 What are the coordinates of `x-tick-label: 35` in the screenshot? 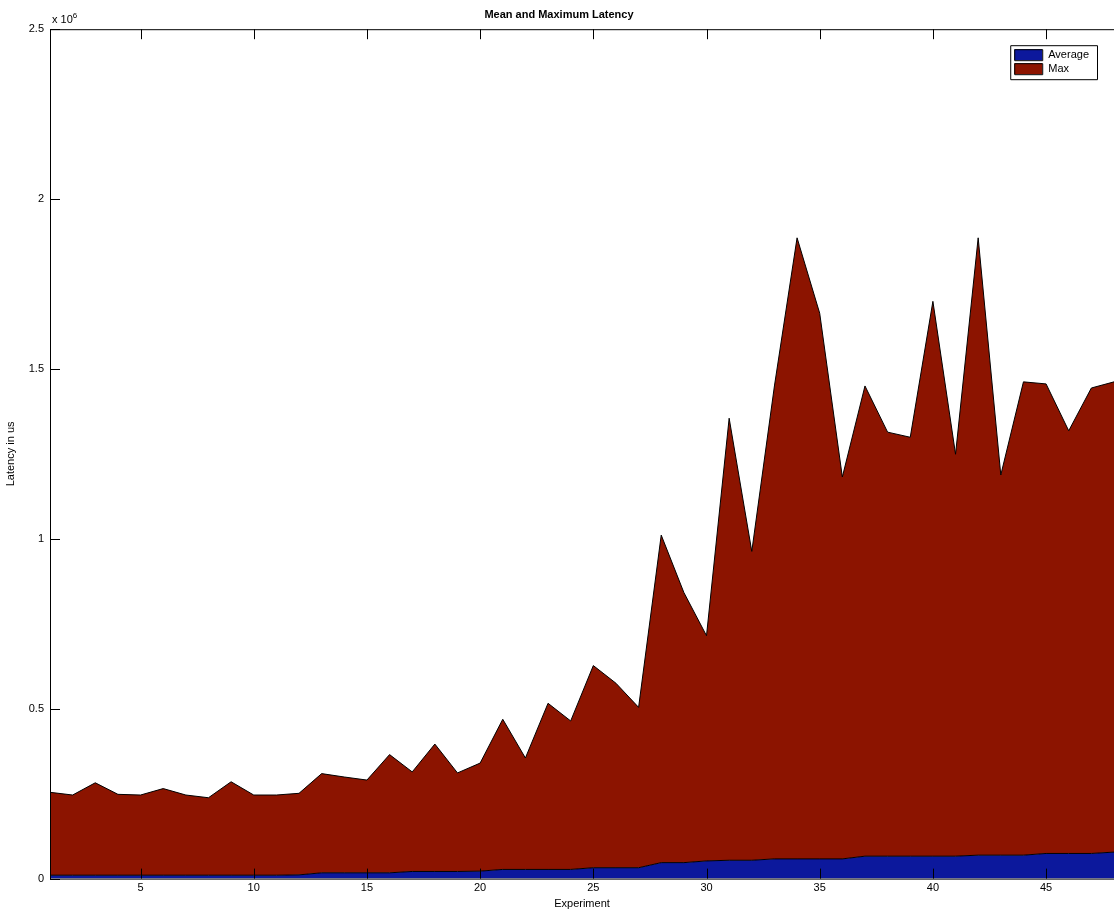 It's located at (819, 887).